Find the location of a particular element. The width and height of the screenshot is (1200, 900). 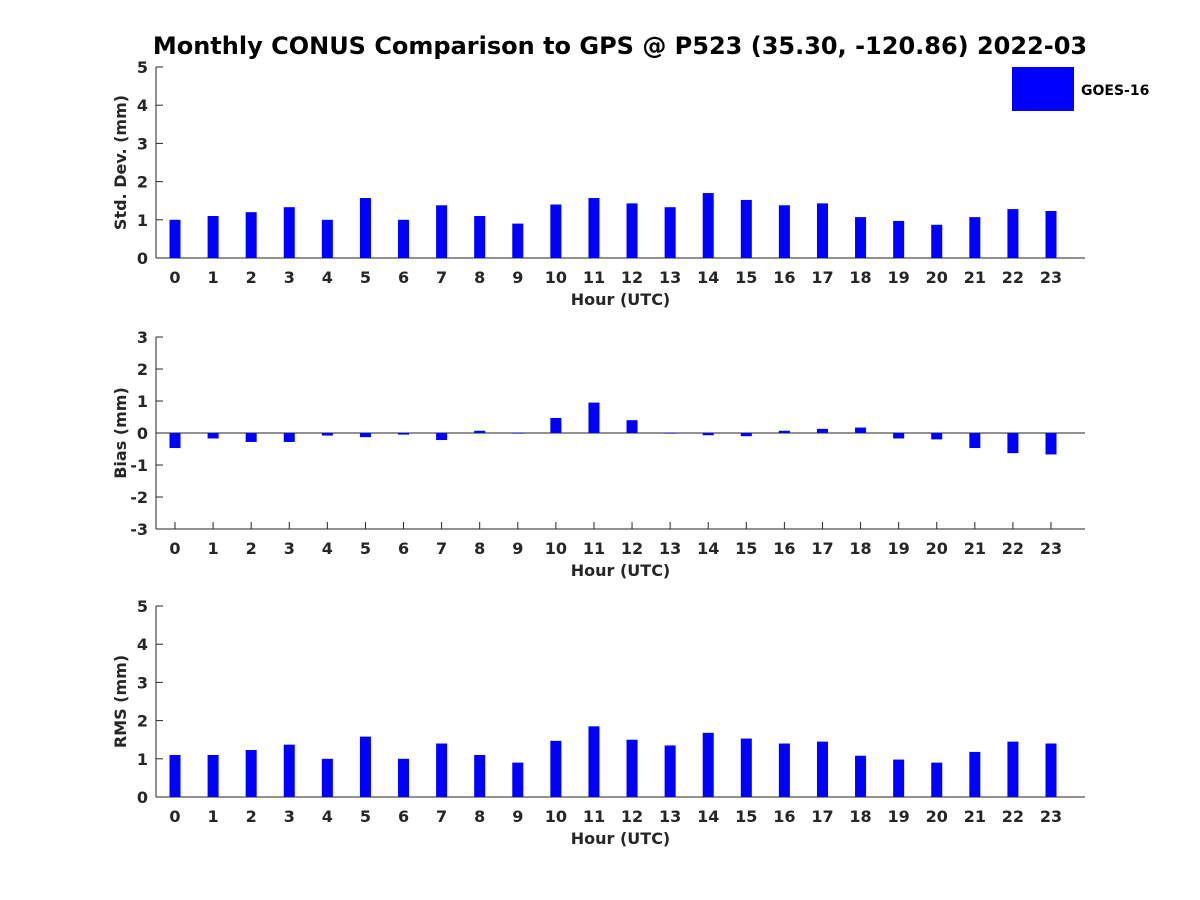

std-dev-x-tick-label: 20 is located at coordinates (937, 277).